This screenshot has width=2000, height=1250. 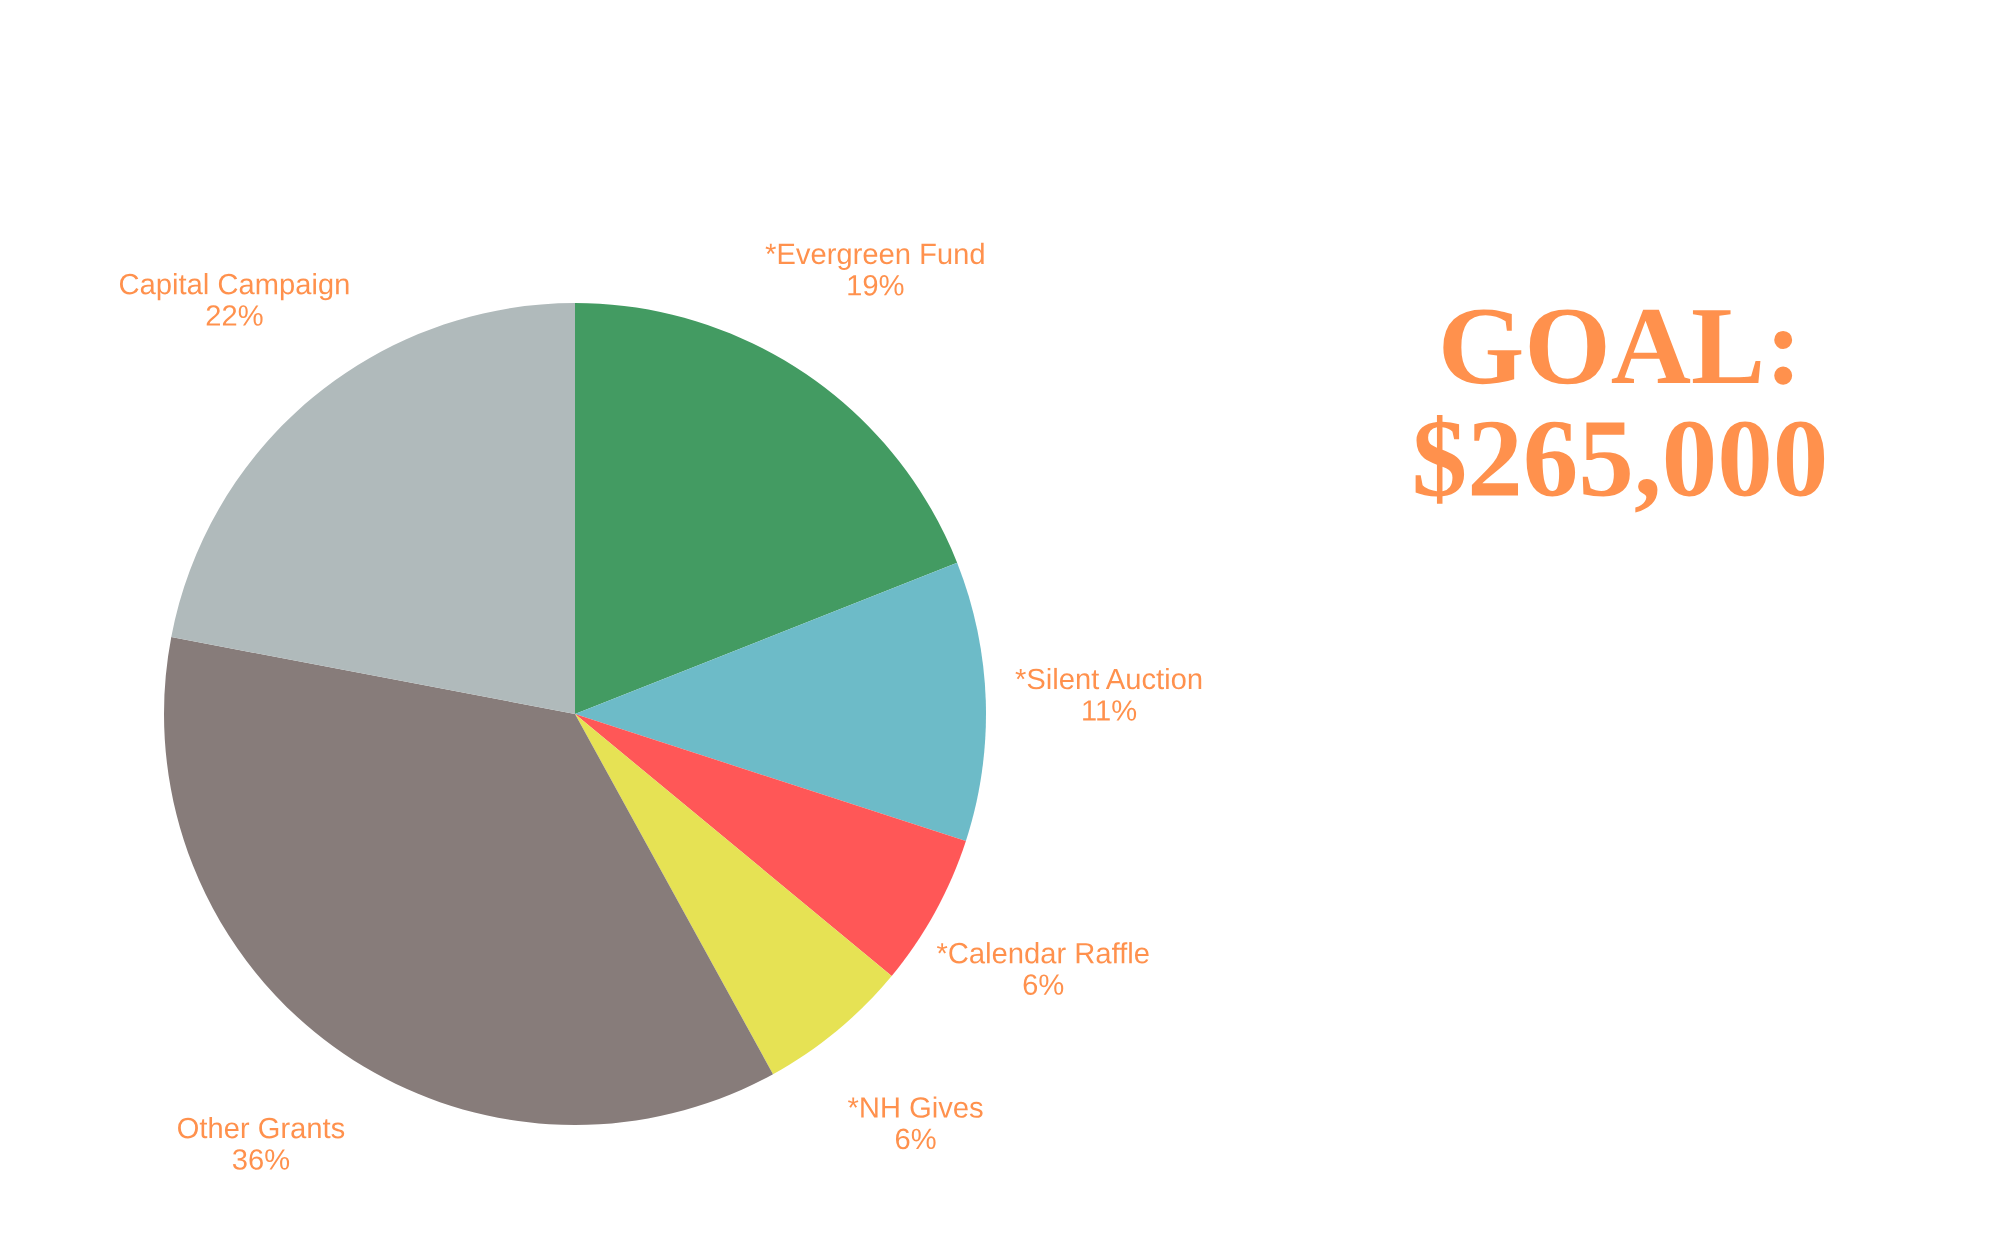 I want to click on data-label: 36%, so click(x=261, y=1159).